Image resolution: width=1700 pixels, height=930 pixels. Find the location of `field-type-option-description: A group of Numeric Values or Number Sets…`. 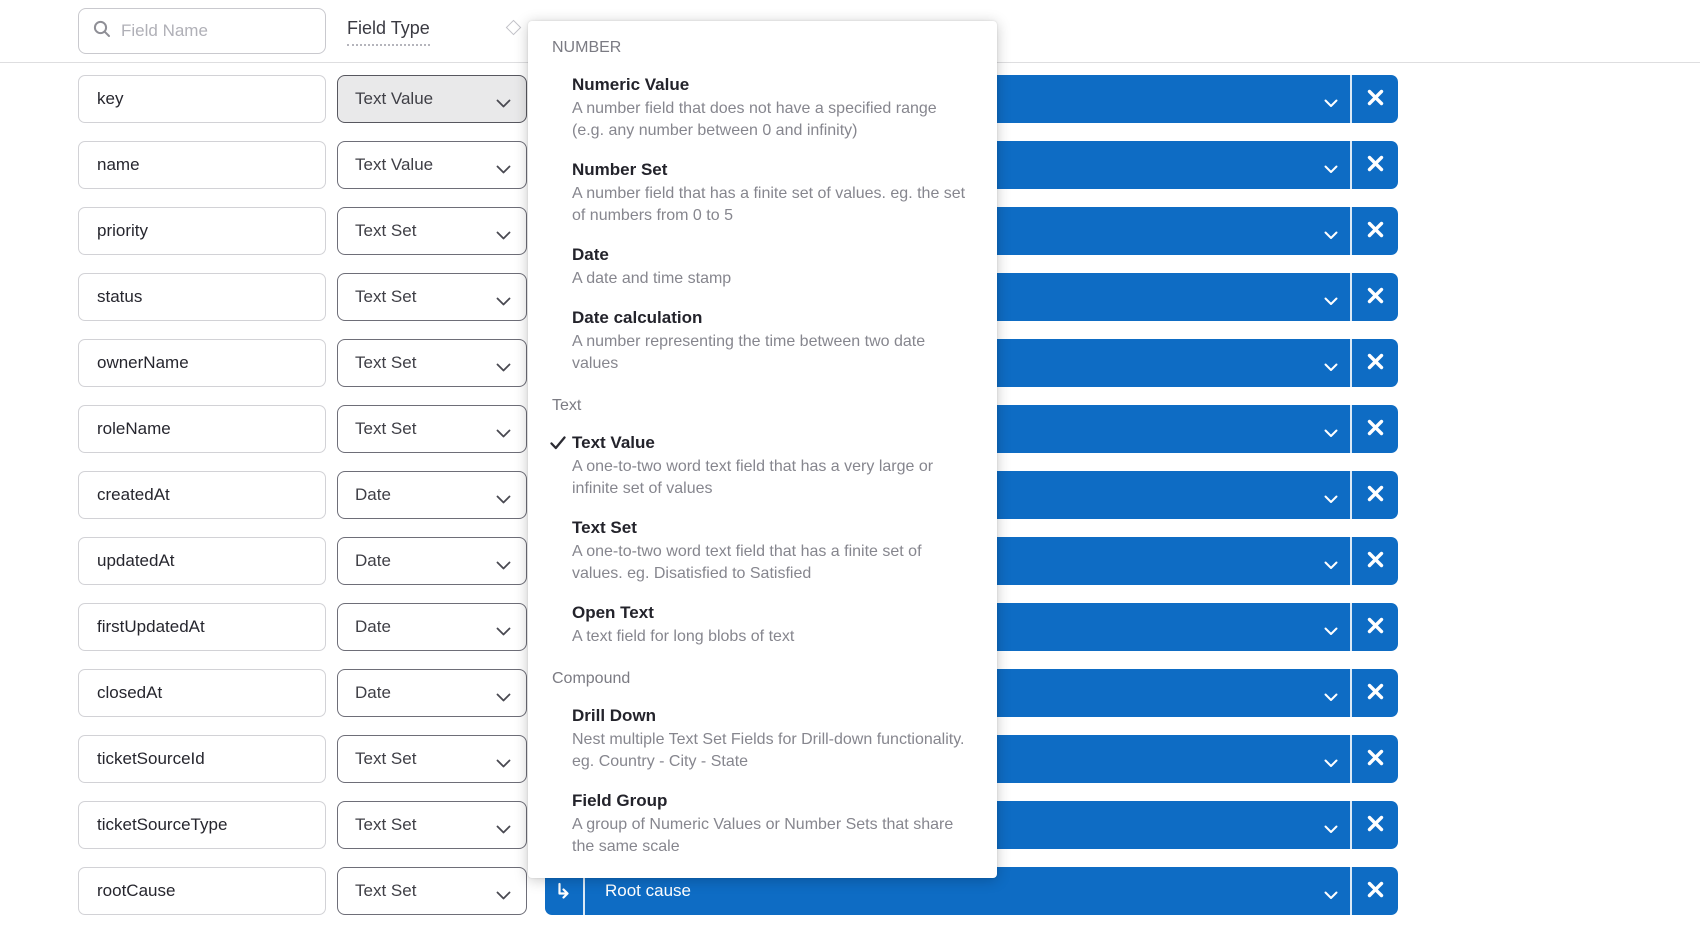

field-type-option-description: A group of Numeric Values or Number Sets… is located at coordinates (763, 835).